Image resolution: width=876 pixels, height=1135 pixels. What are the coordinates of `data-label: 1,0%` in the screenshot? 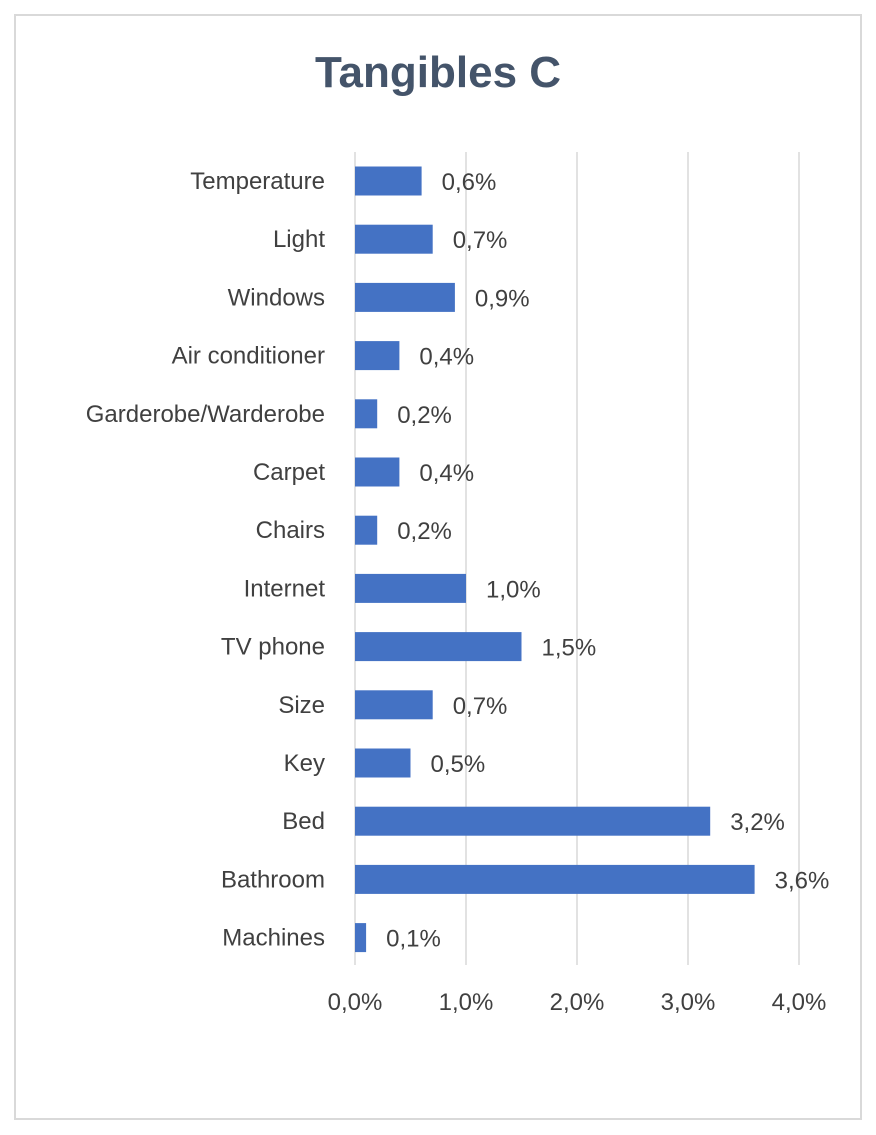 It's located at (513, 589).